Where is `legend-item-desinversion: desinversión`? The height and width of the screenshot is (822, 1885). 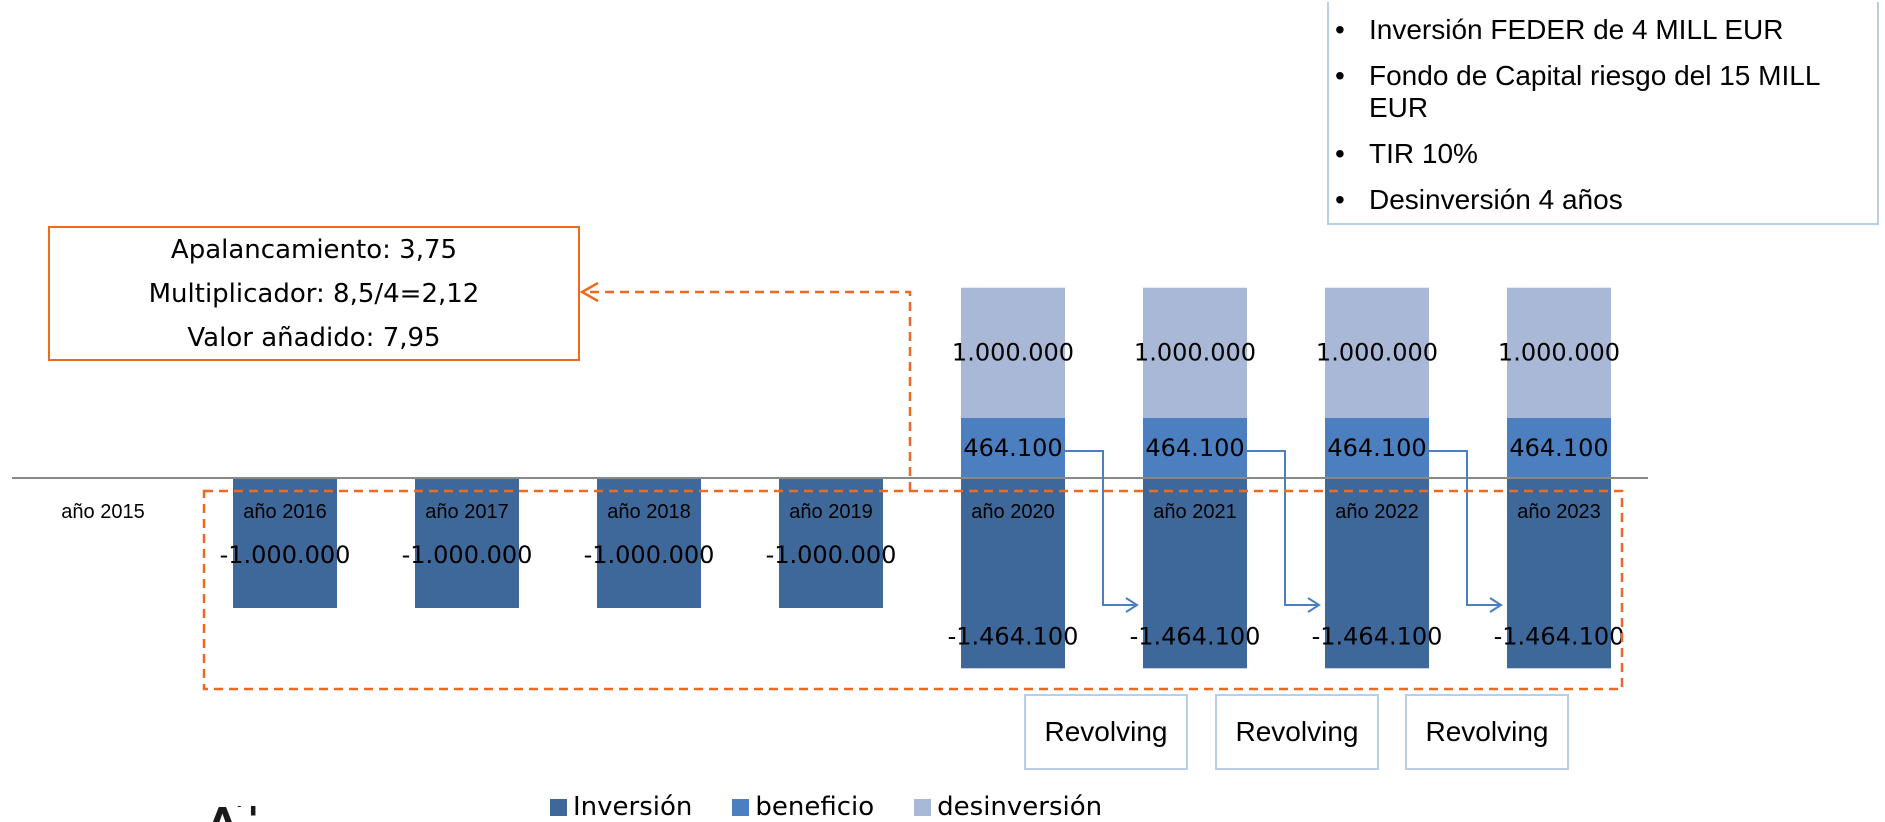
legend-item-desinversion: desinversión is located at coordinates (1008, 807).